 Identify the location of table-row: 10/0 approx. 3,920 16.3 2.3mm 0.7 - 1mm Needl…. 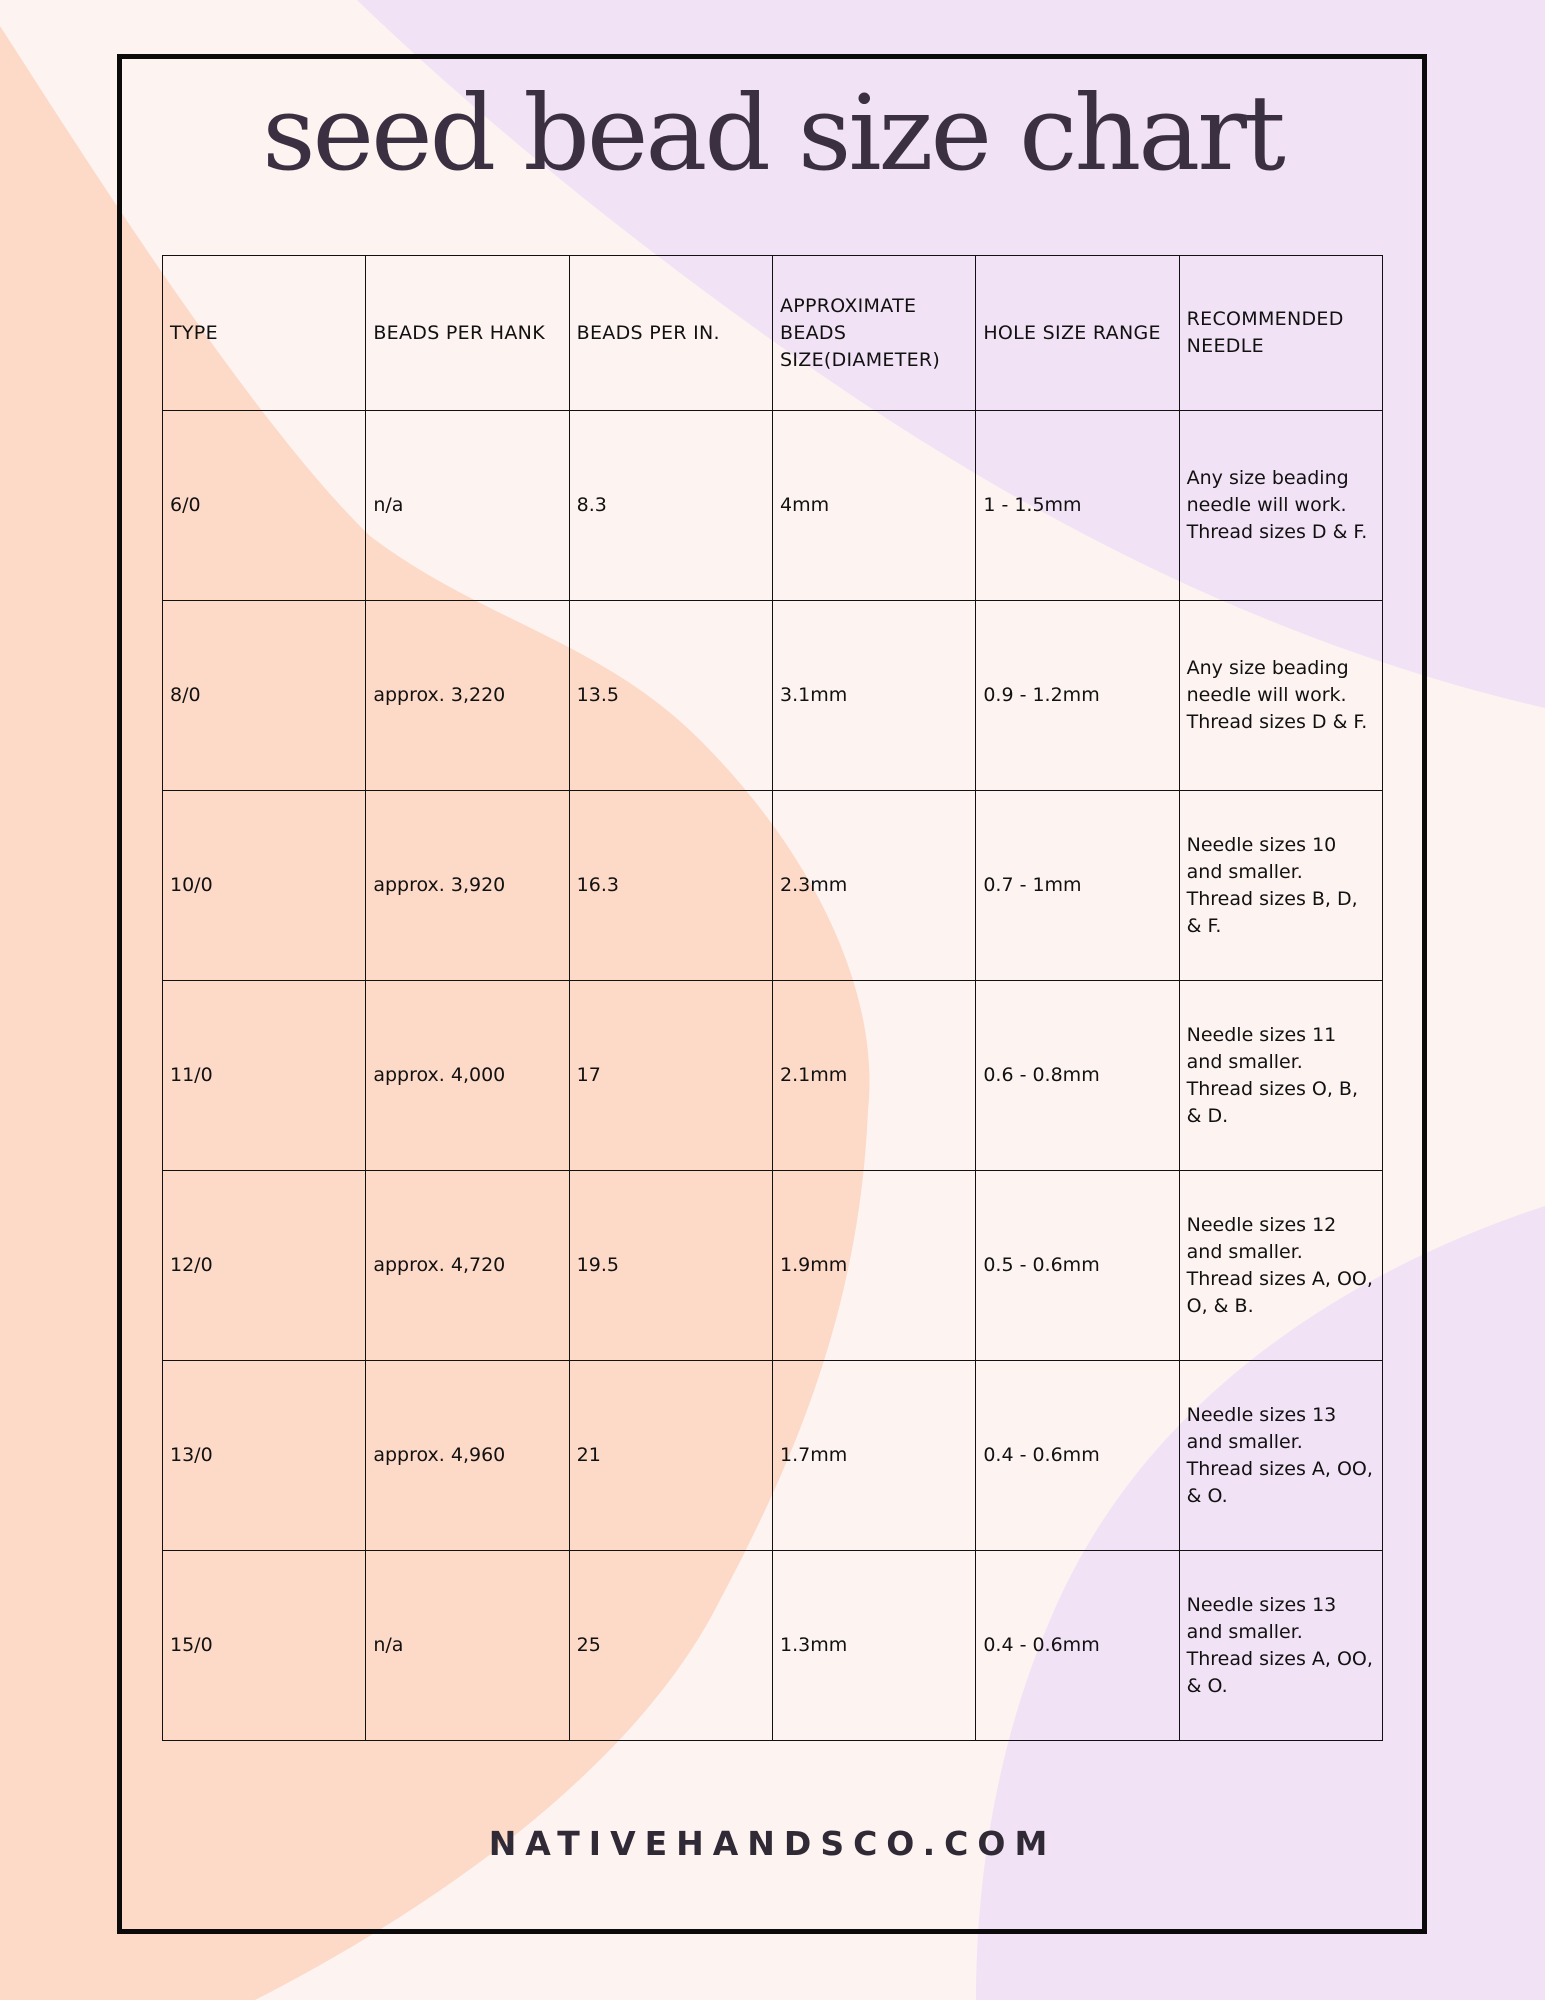
(772, 885).